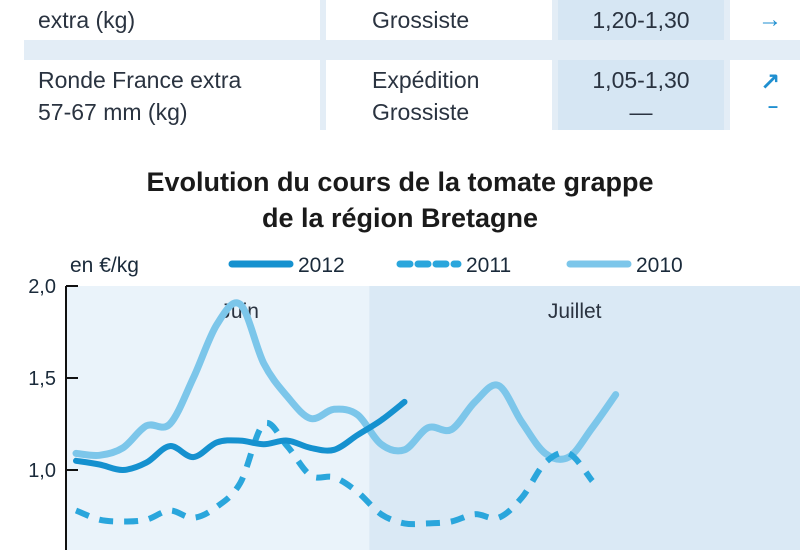 This screenshot has width=800, height=550. What do you see at coordinates (140, 96) in the screenshot?
I see `product-name: Ronde France extra 57-67 mm (kg)` at bounding box center [140, 96].